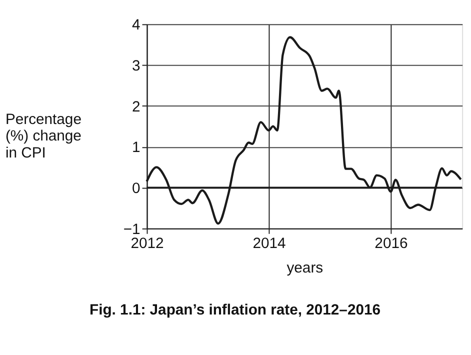  I want to click on y-tick-label: 2, so click(136, 107).